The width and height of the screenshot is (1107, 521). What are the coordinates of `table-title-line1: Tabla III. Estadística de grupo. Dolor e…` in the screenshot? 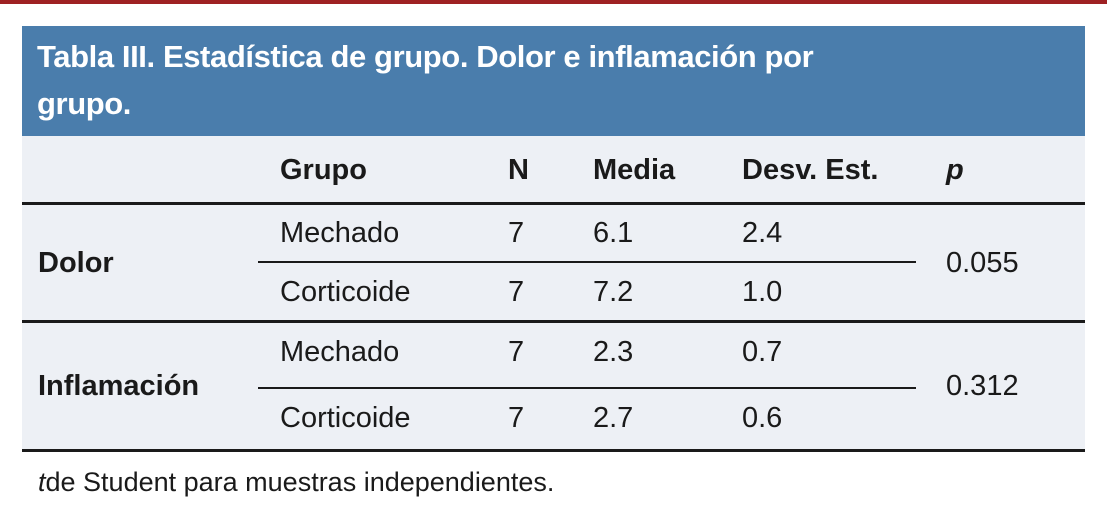 It's located at (425, 56).